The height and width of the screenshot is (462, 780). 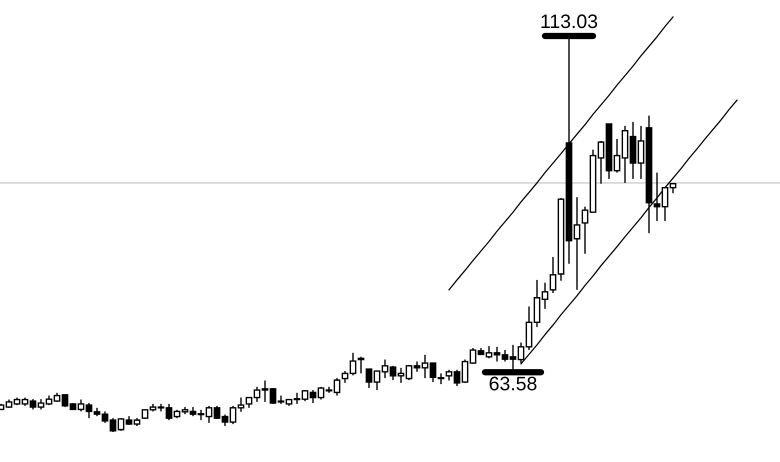 What do you see at coordinates (361, 365) in the screenshot?
I see `candlestick` at bounding box center [361, 365].